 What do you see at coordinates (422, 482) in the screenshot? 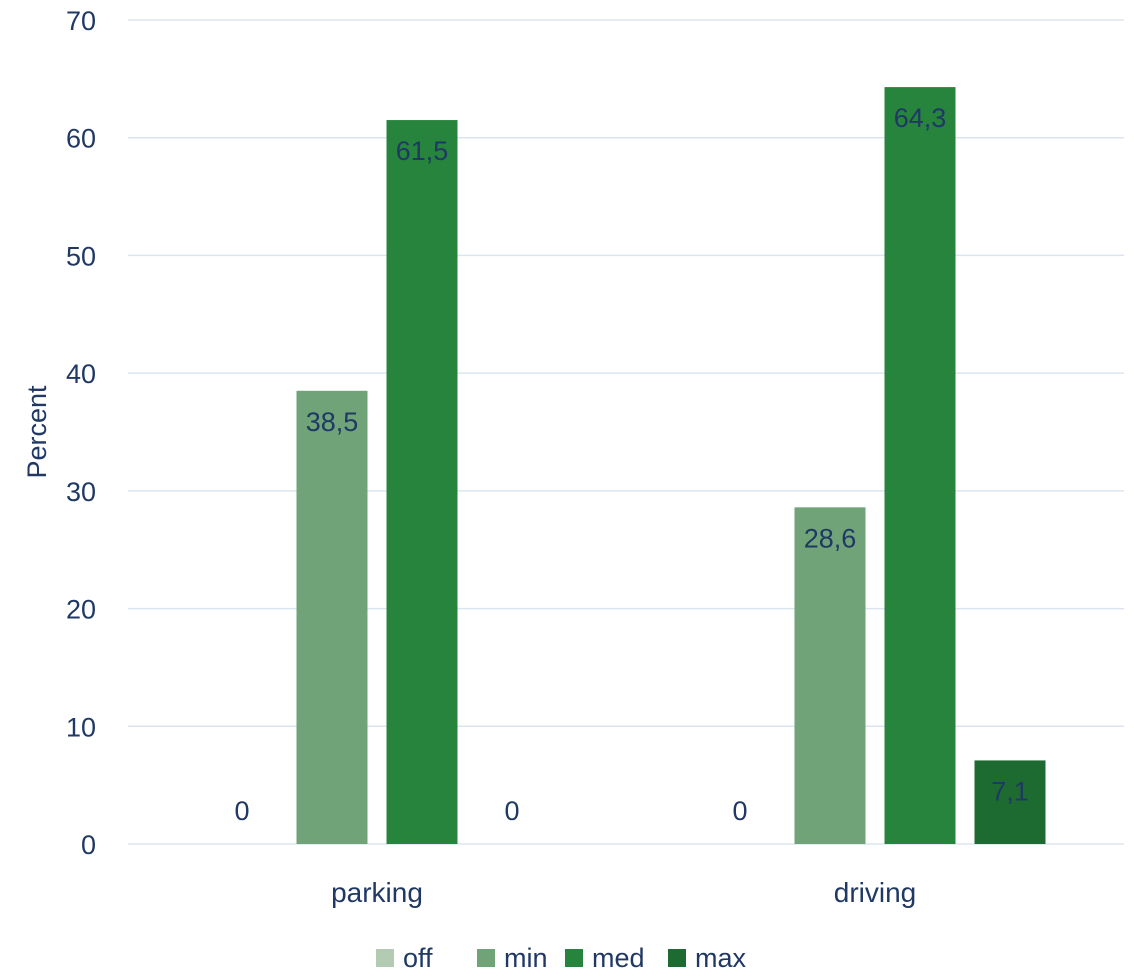
I see `bar-med-parking` at bounding box center [422, 482].